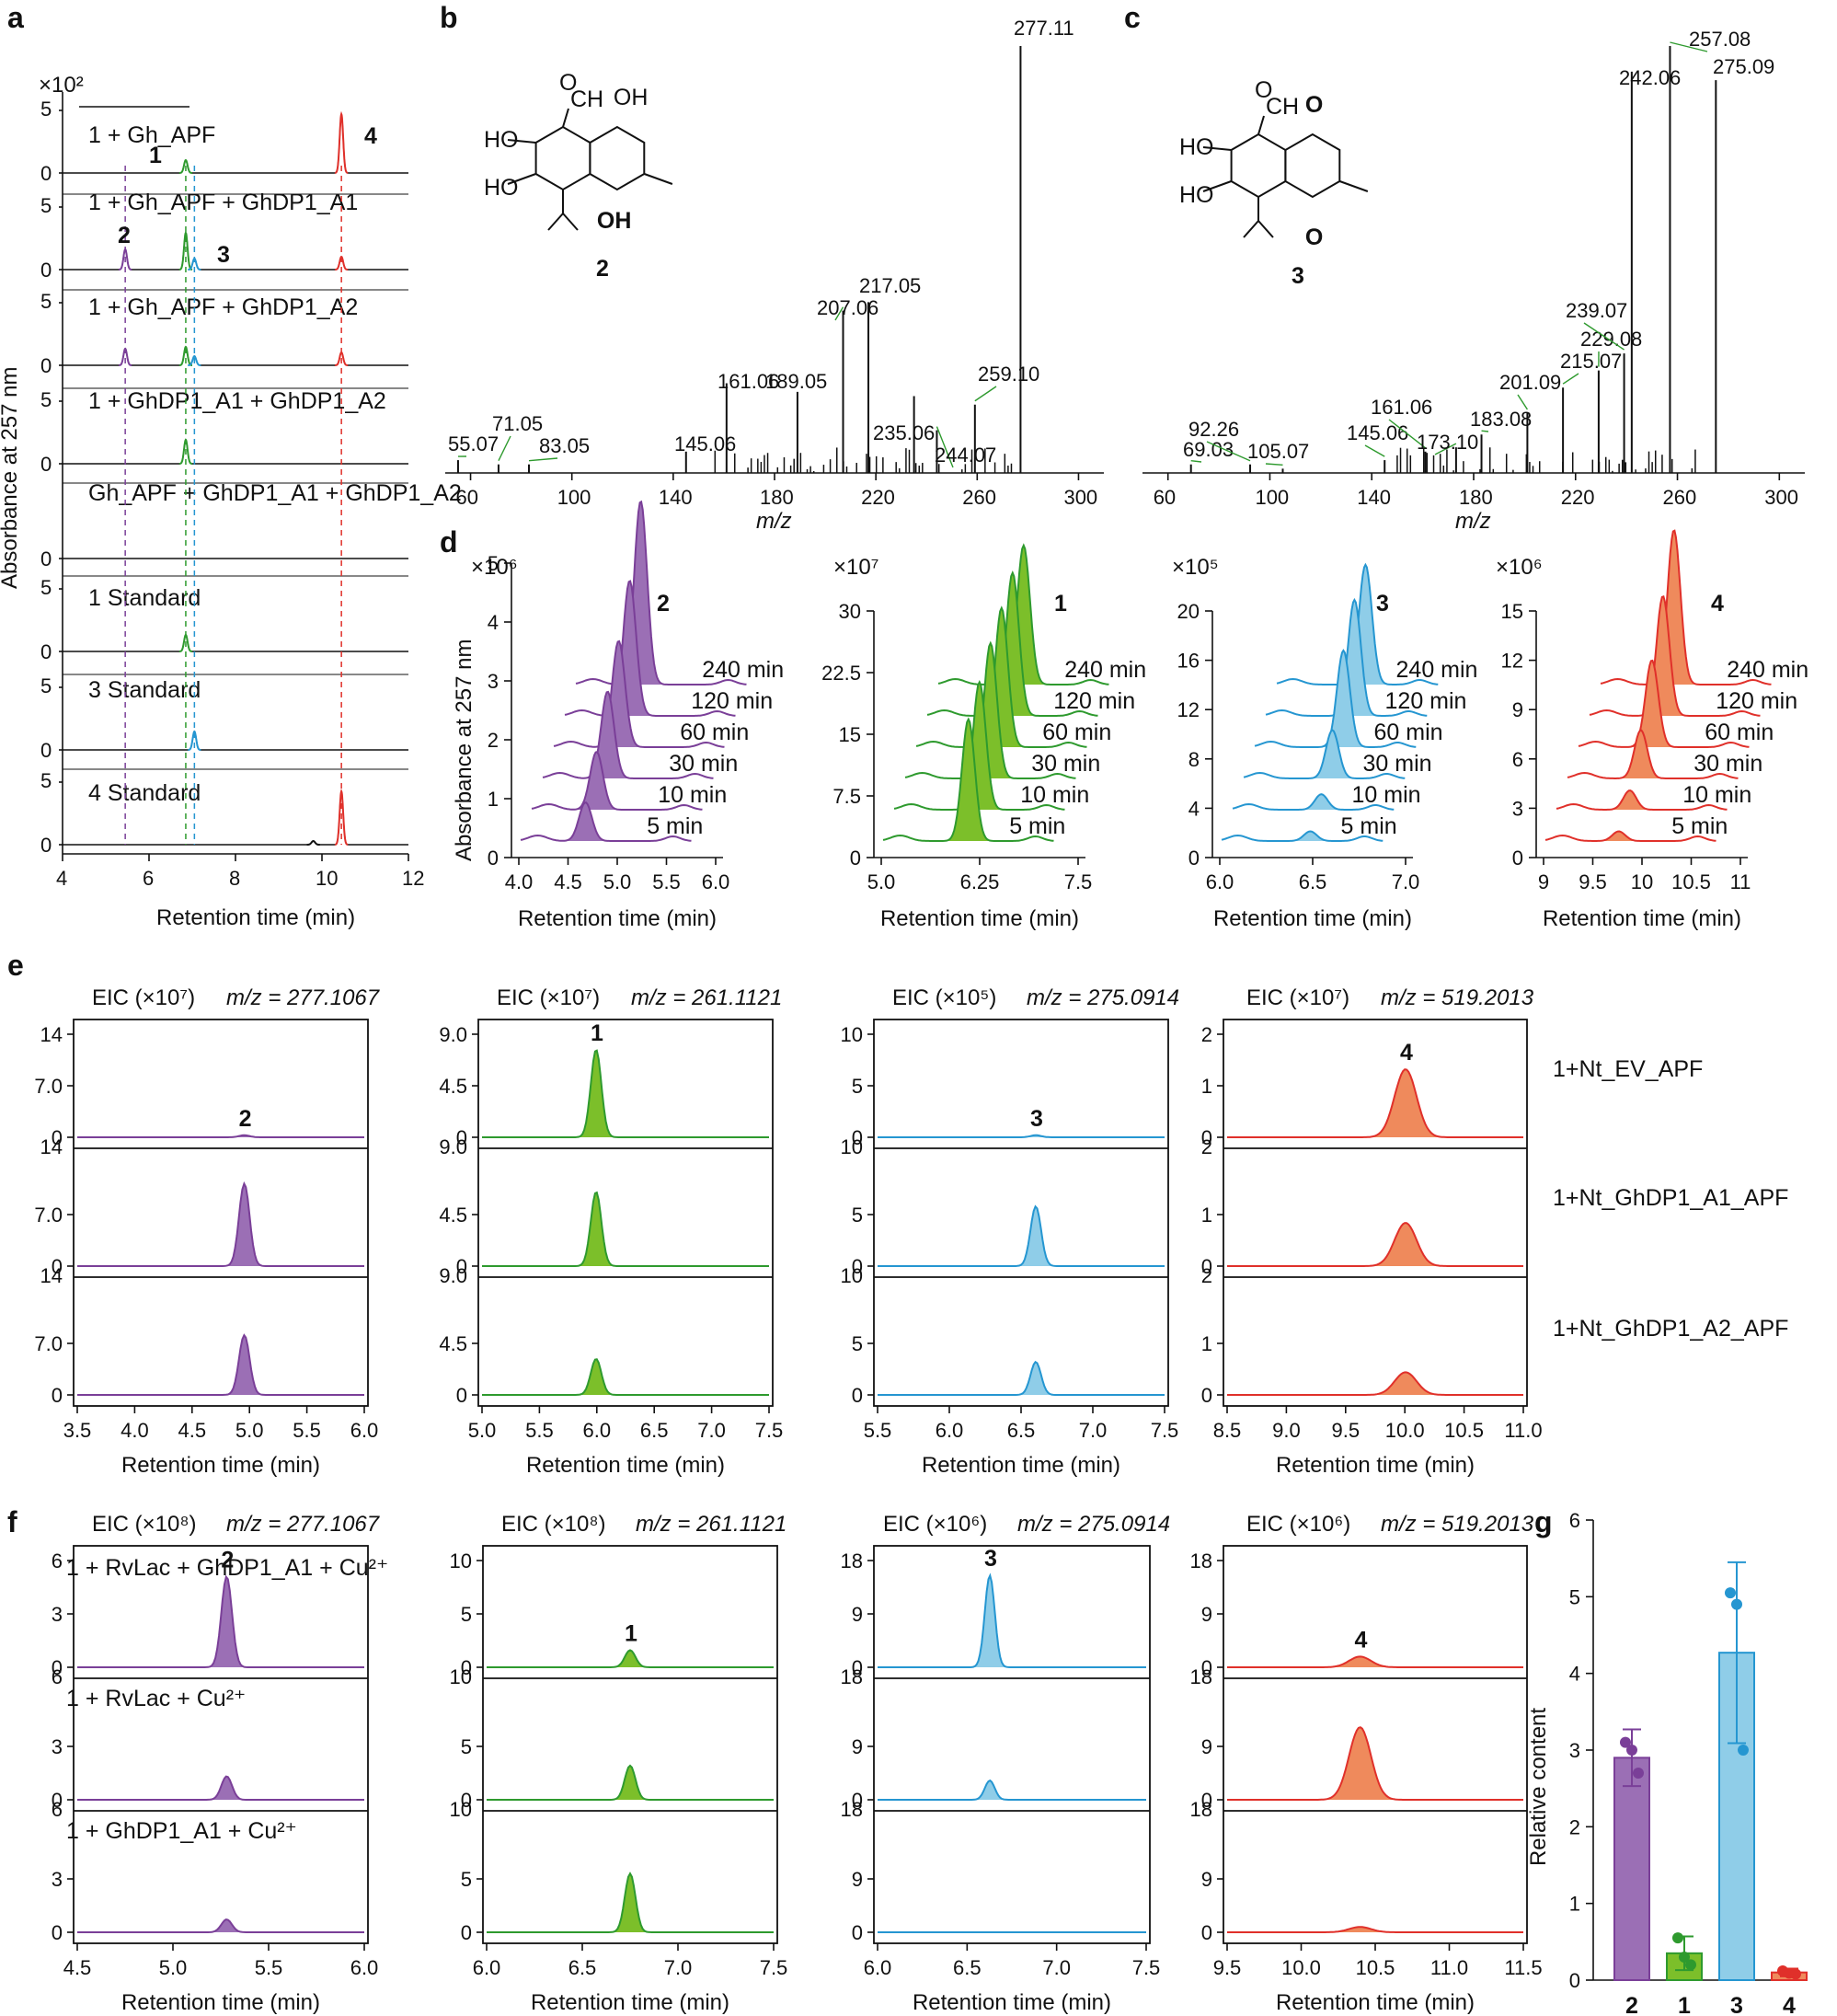  What do you see at coordinates (1426, 701) in the screenshot?
I see `time-label: 120 min` at bounding box center [1426, 701].